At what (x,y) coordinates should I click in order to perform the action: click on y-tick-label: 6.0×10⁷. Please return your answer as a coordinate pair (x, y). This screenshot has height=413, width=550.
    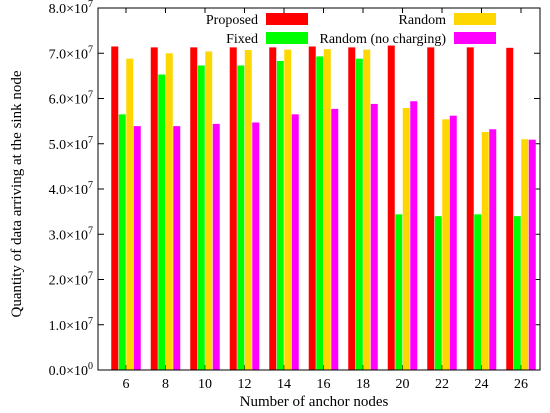
    Looking at the image, I should click on (71, 99).